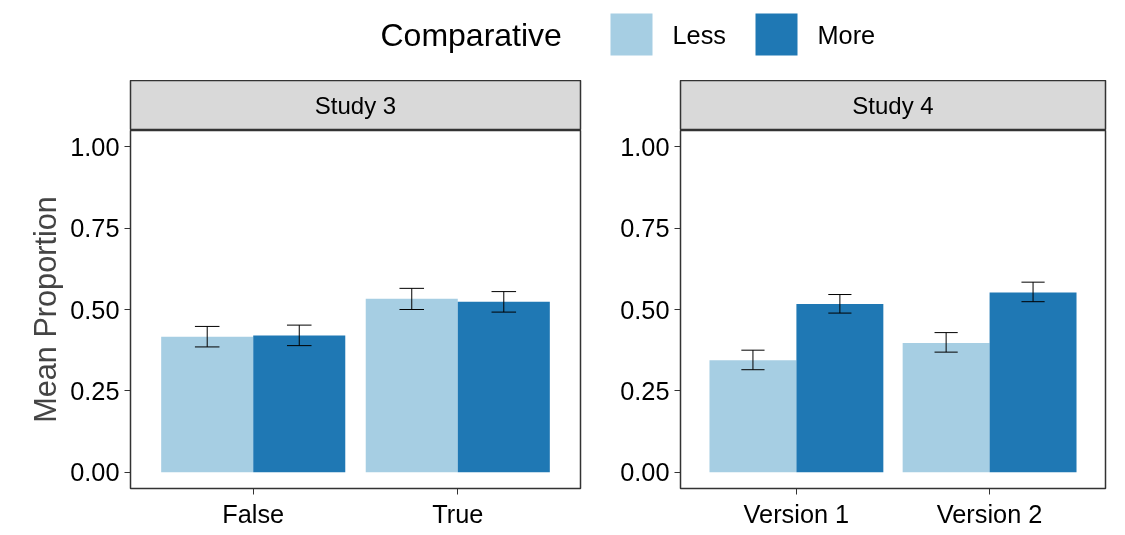 Image resolution: width=1125 pixels, height=535 pixels. What do you see at coordinates (893, 105) in the screenshot?
I see `chart-title: Study 4` at bounding box center [893, 105].